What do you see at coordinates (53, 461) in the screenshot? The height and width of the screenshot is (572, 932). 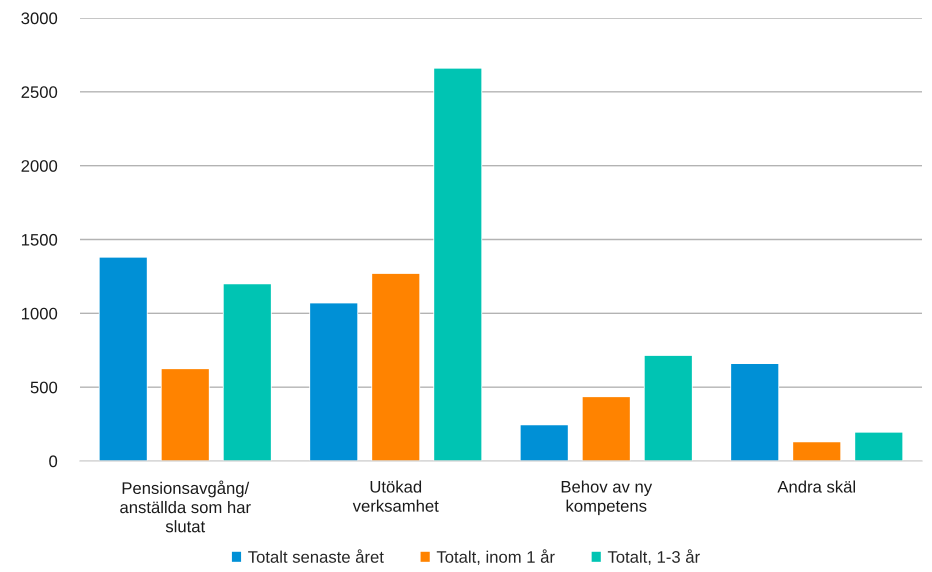 I see `y-tick-label: 0` at bounding box center [53, 461].